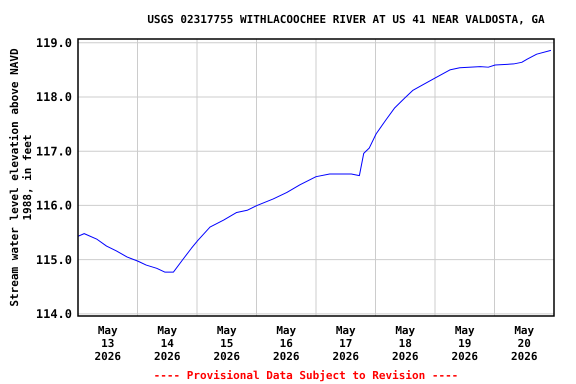 The width and height of the screenshot is (576, 384). Describe the element at coordinates (306, 375) in the screenshot. I see `text: ---- Provisional Data Subject to Revision ----` at that location.